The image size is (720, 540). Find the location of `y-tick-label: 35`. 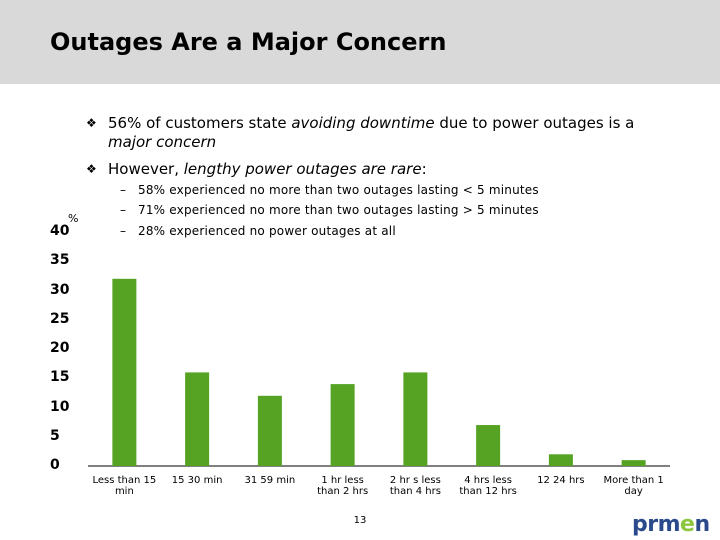

y-tick-label: 35 is located at coordinates (60, 260).